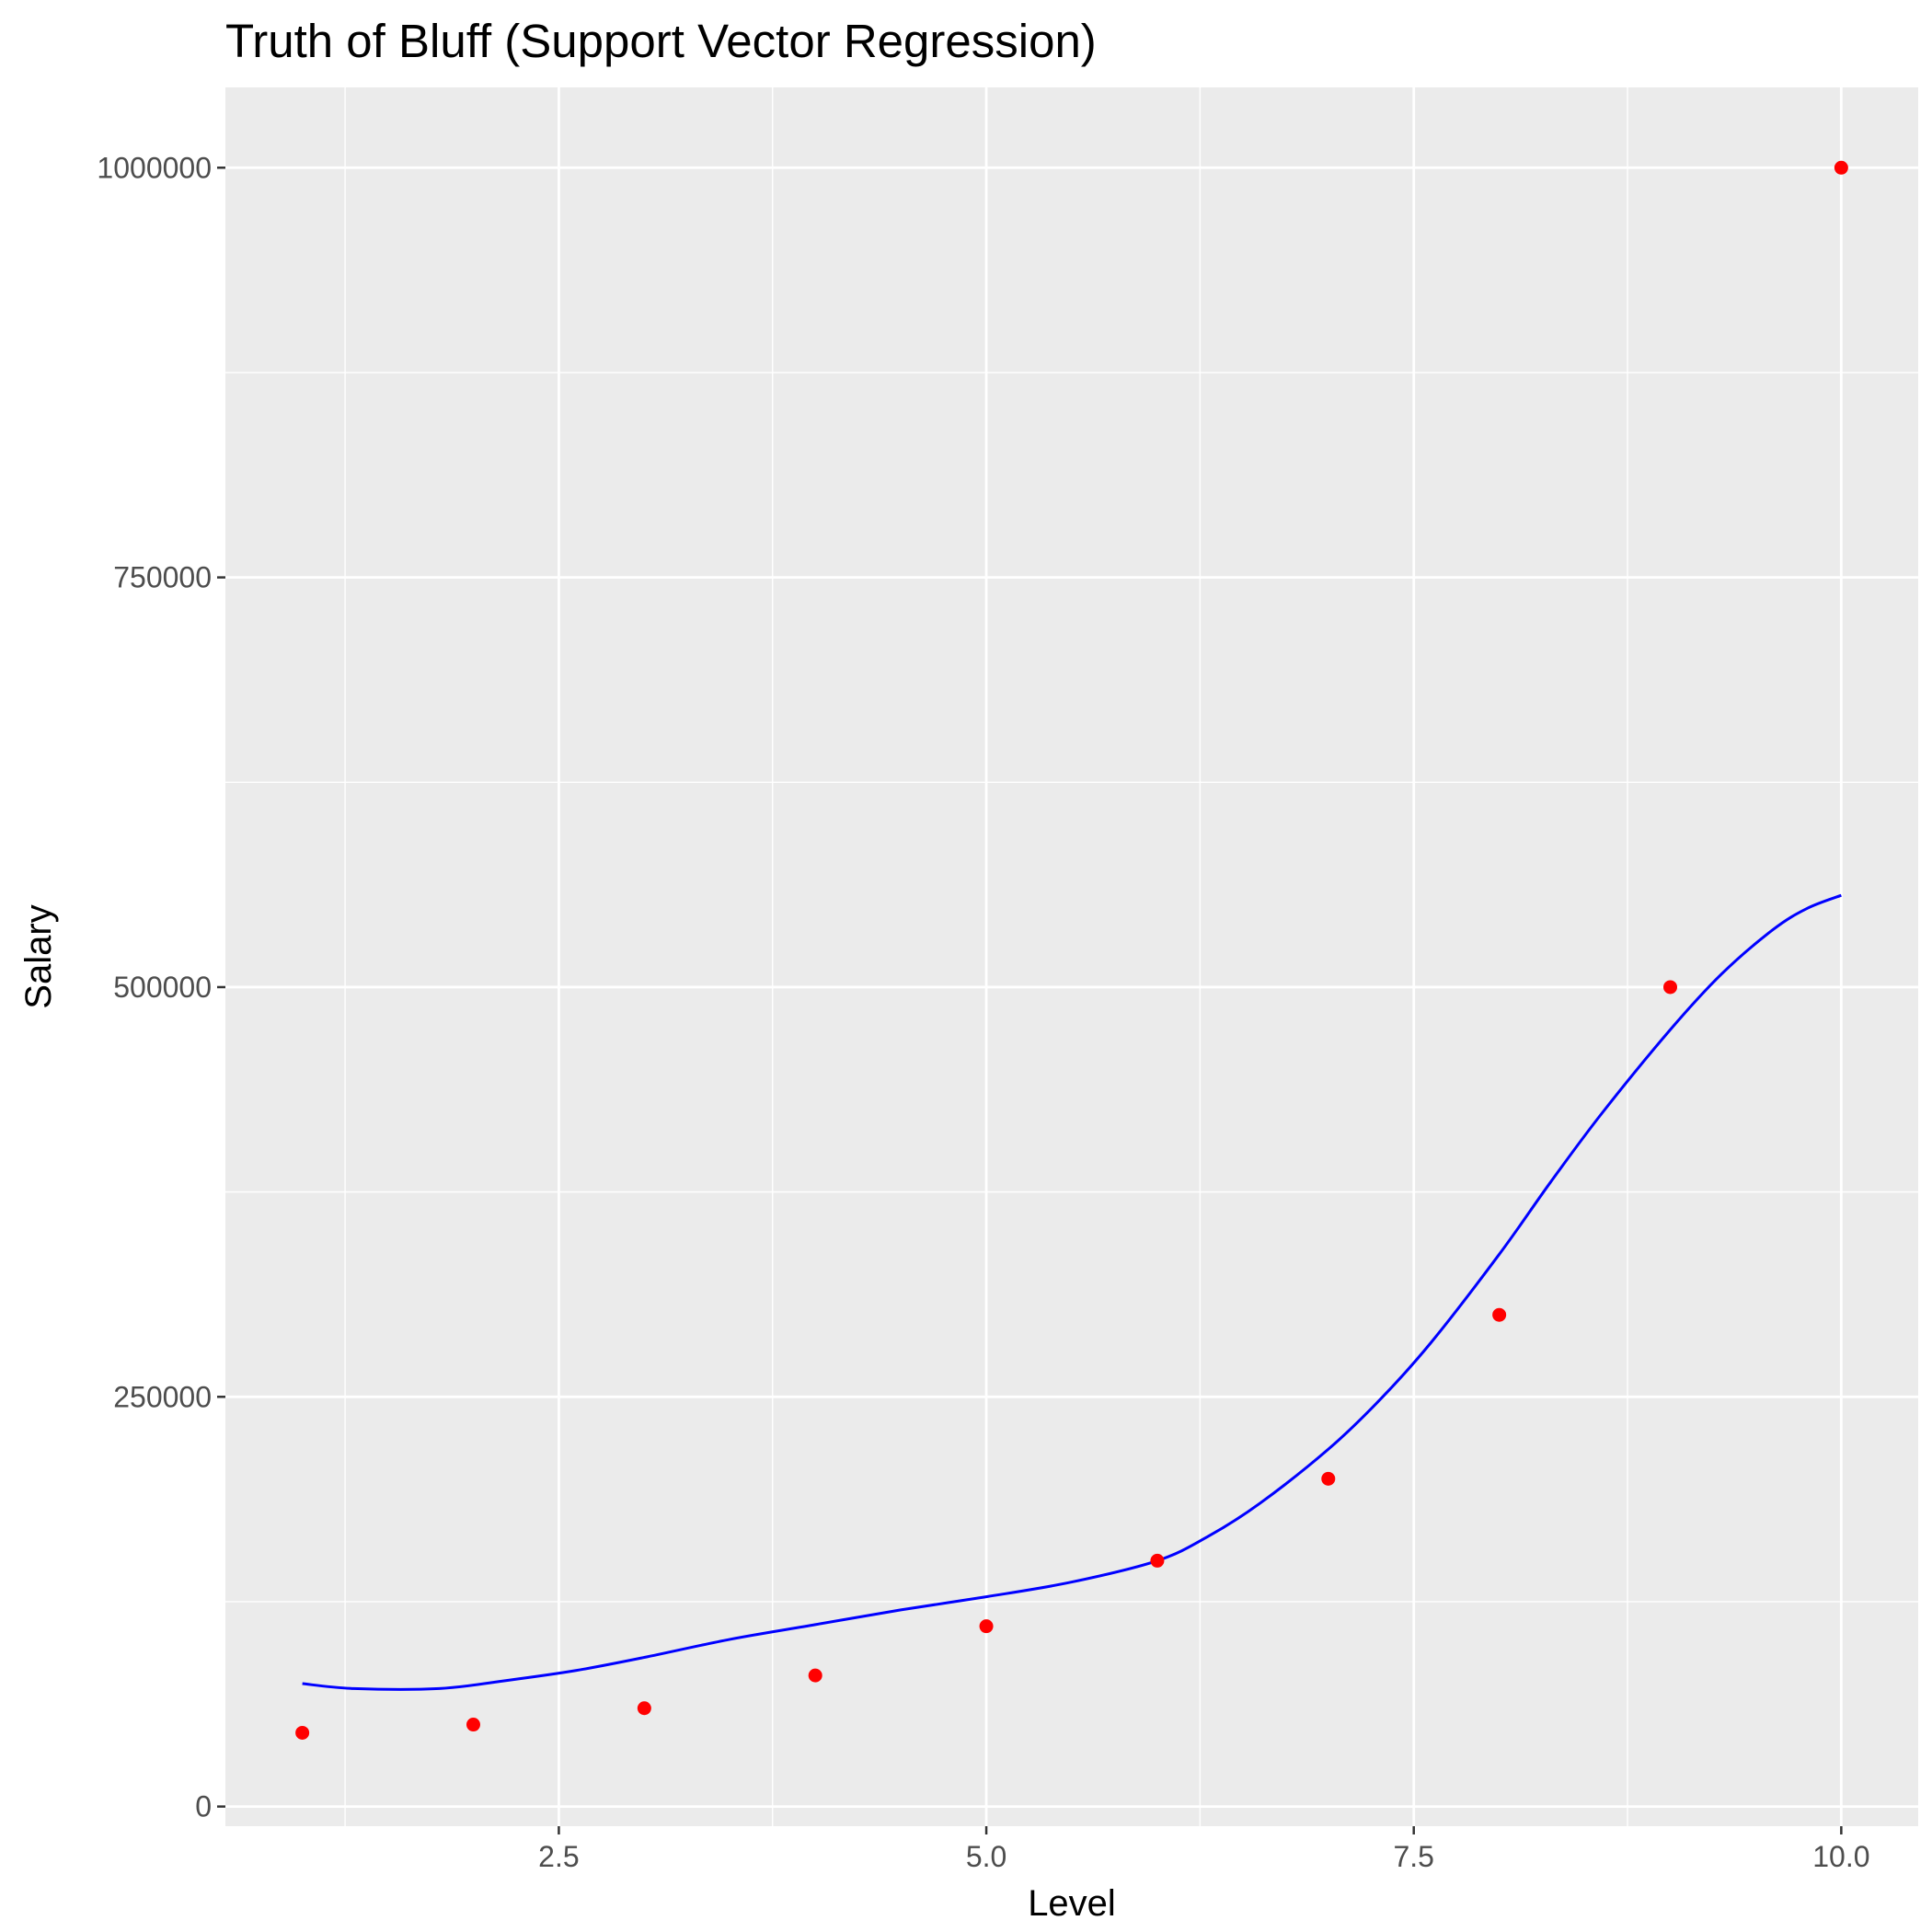 This screenshot has width=1932, height=1932. What do you see at coordinates (154, 167) in the screenshot?
I see `y-tick-label: 1000000` at bounding box center [154, 167].